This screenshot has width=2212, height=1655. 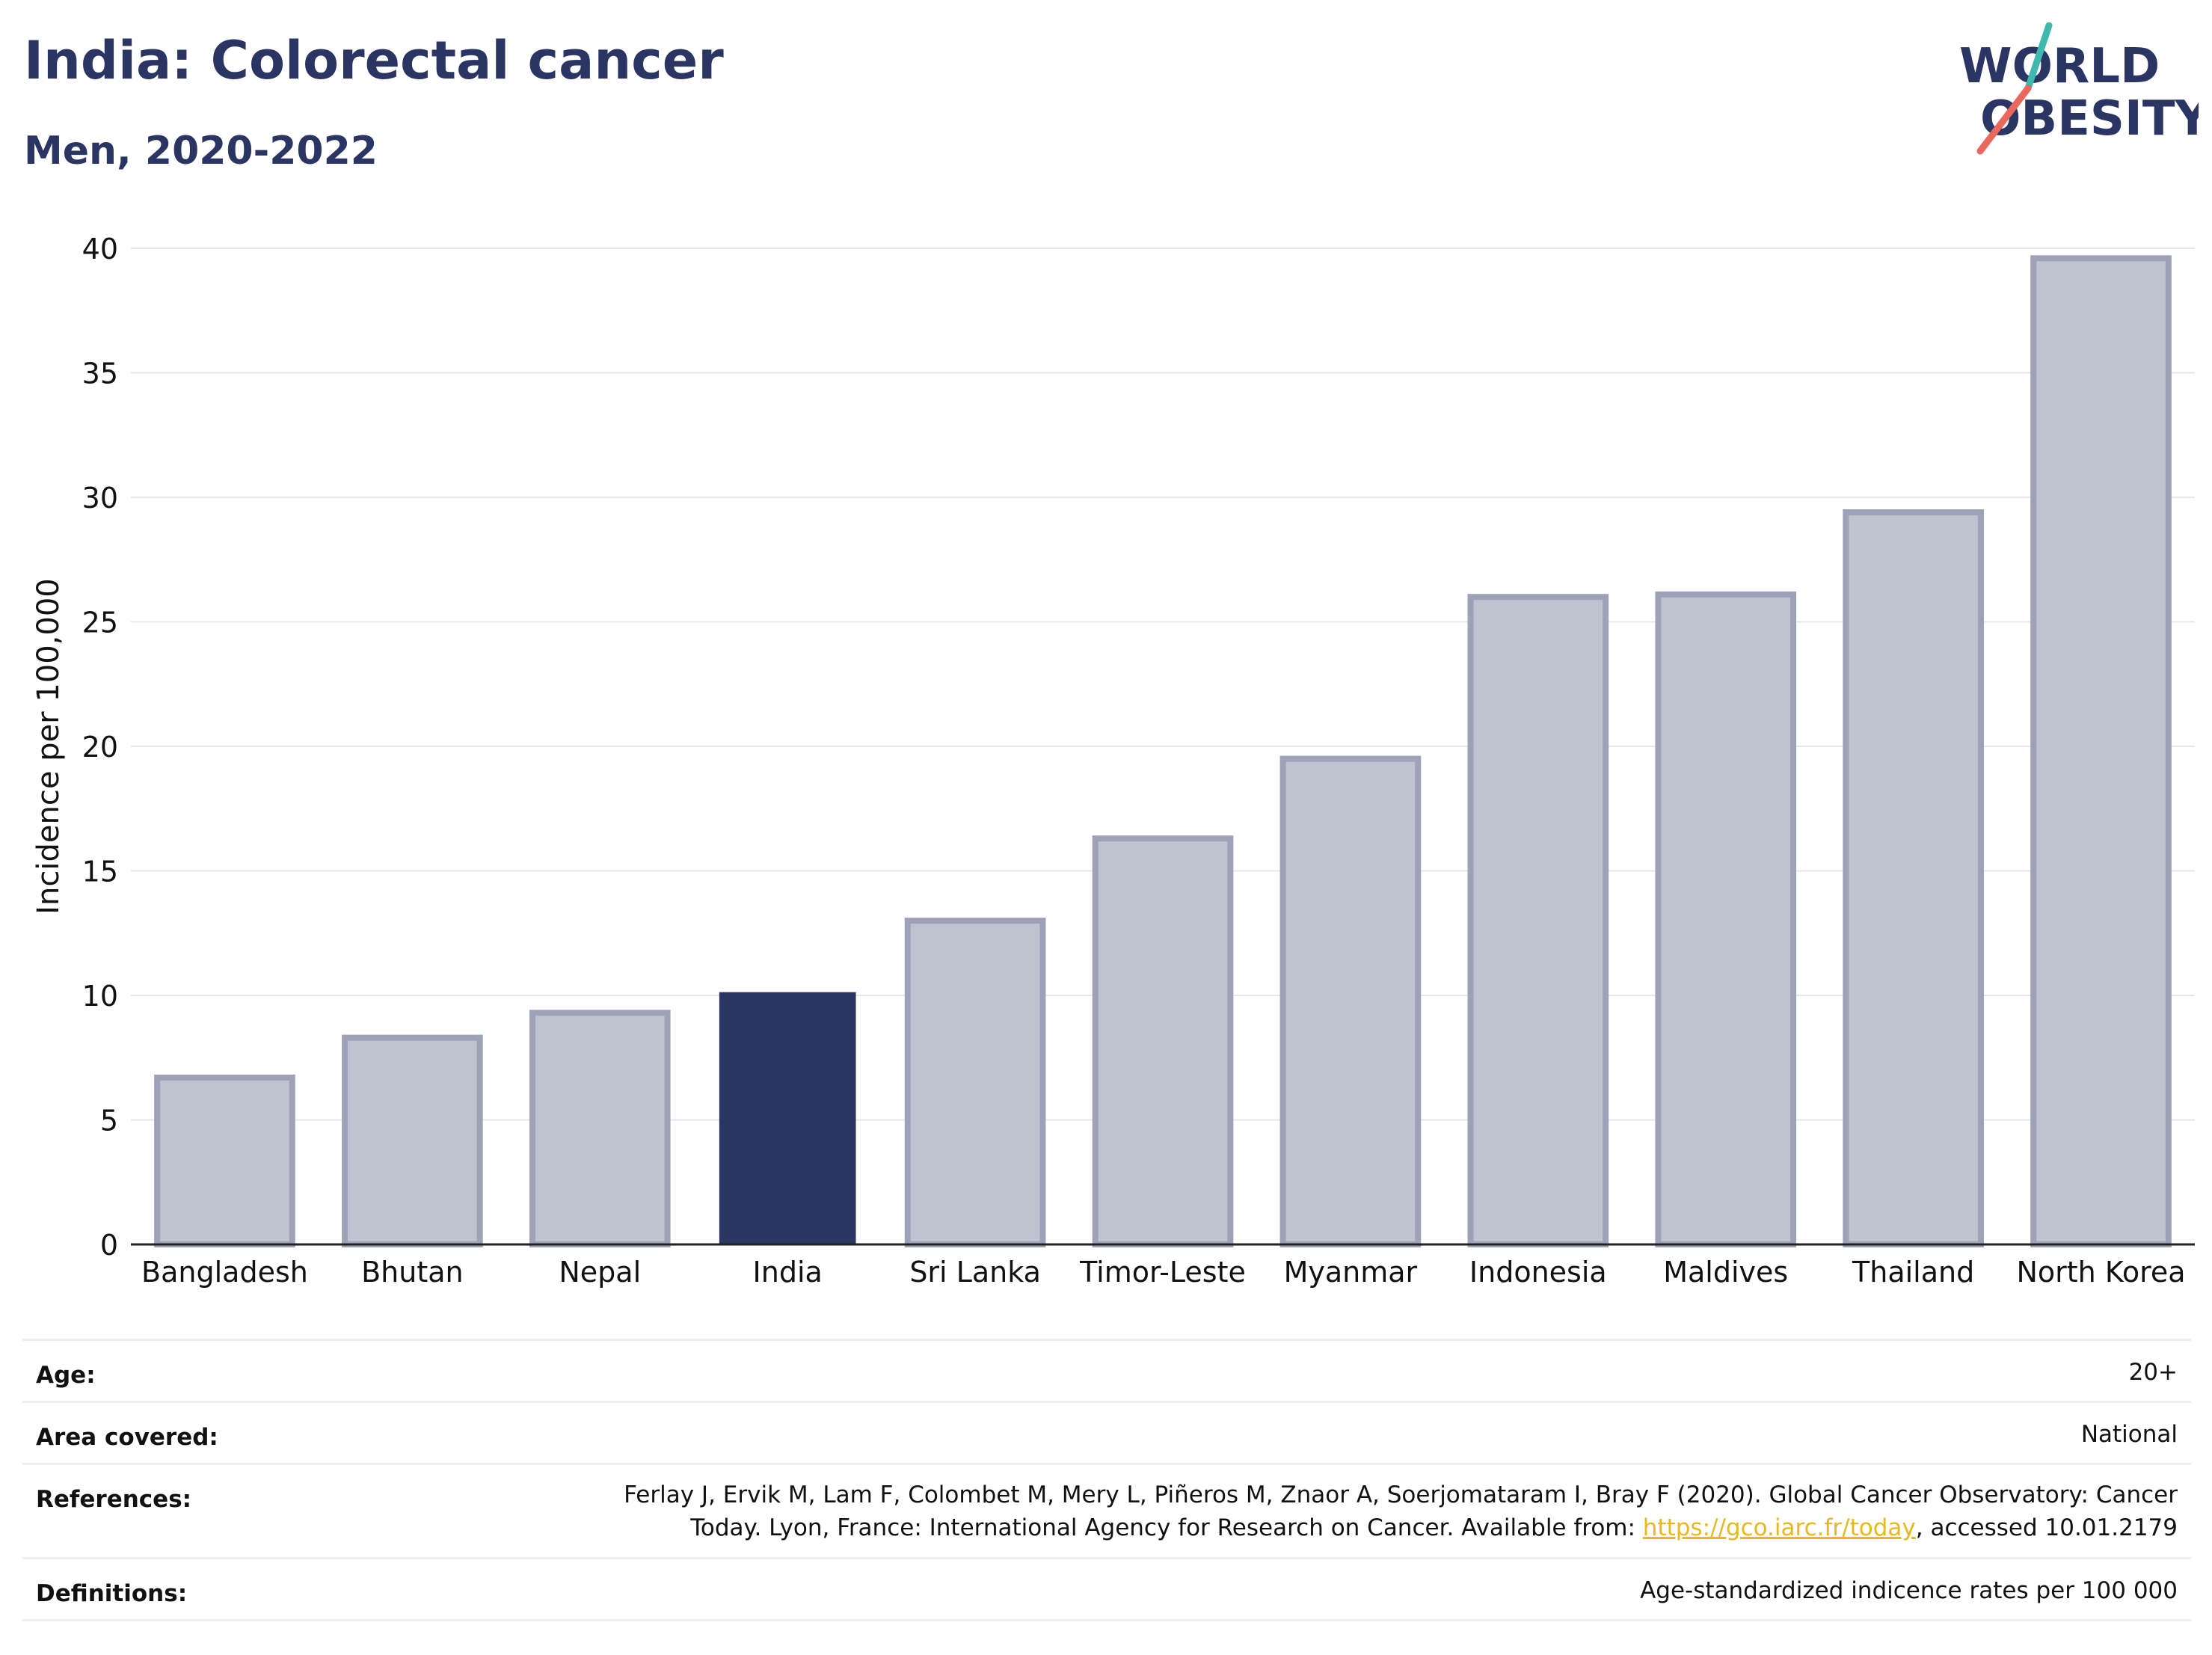 What do you see at coordinates (224, 1161) in the screenshot?
I see `bar-bangladesh` at bounding box center [224, 1161].